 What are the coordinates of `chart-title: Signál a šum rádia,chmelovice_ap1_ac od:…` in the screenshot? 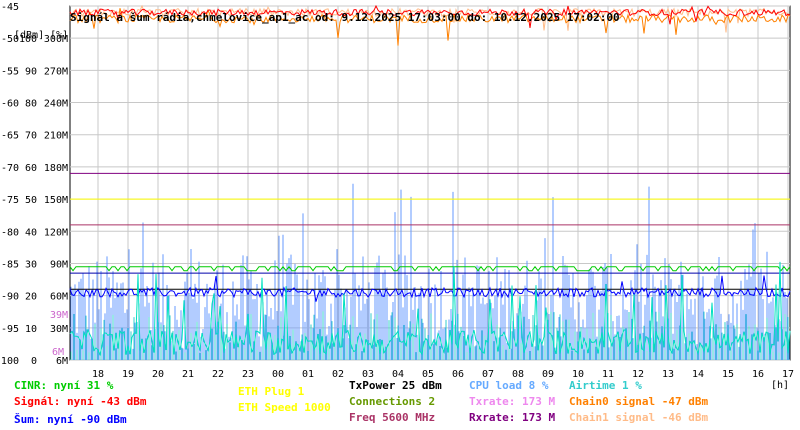 It's located at (345, 17).